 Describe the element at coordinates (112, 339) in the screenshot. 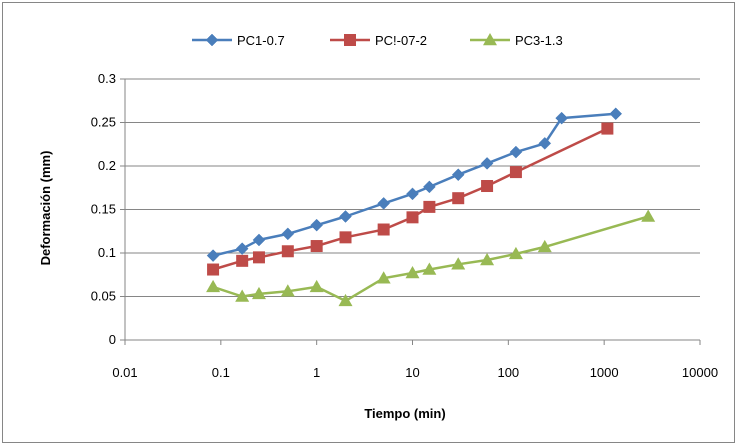

I see `y-tick-label: 0` at that location.